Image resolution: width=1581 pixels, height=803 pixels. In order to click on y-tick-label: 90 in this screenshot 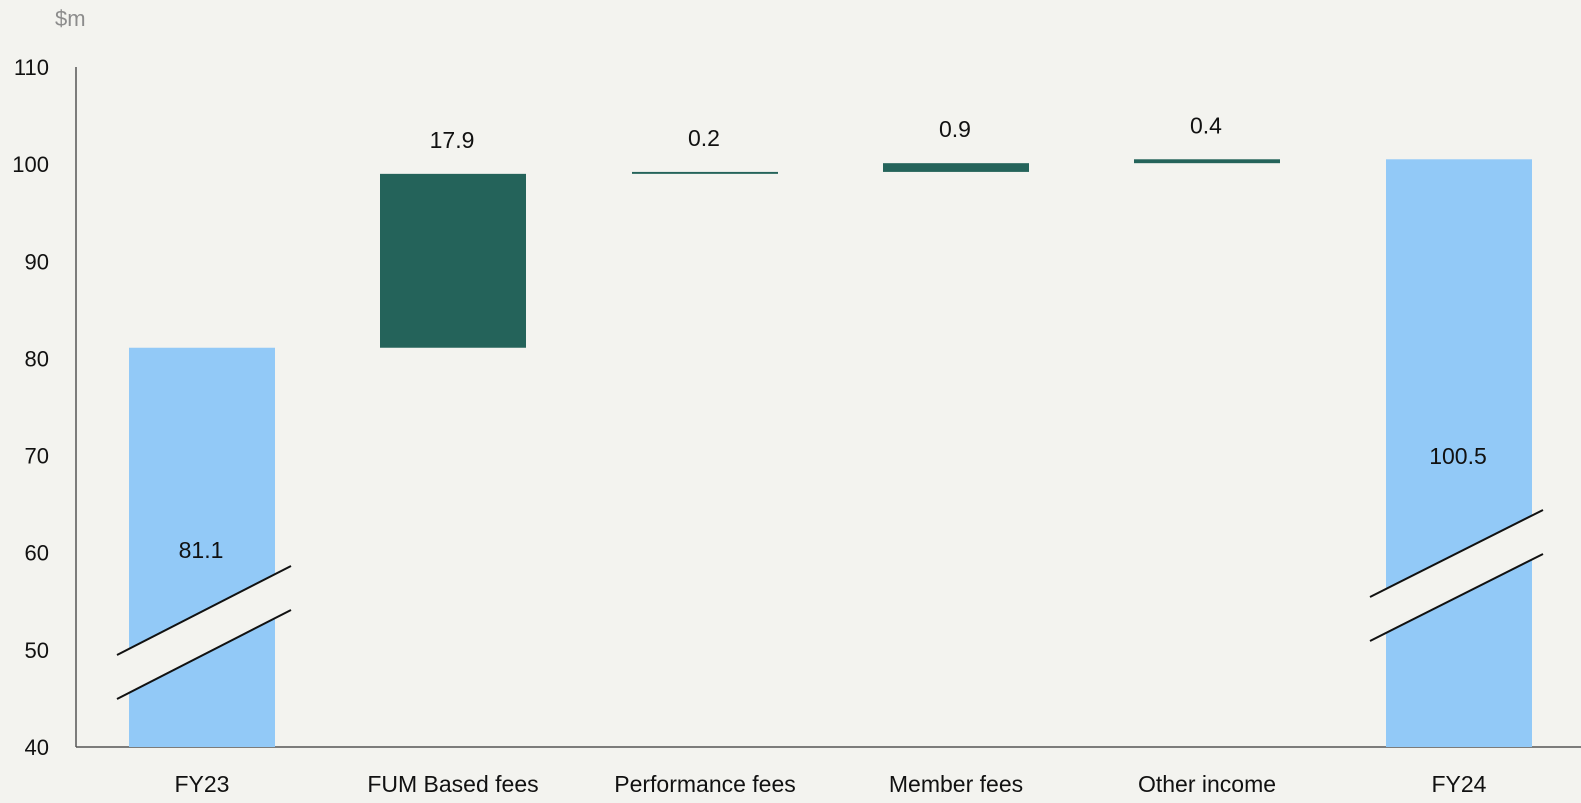, I will do `click(37, 261)`.